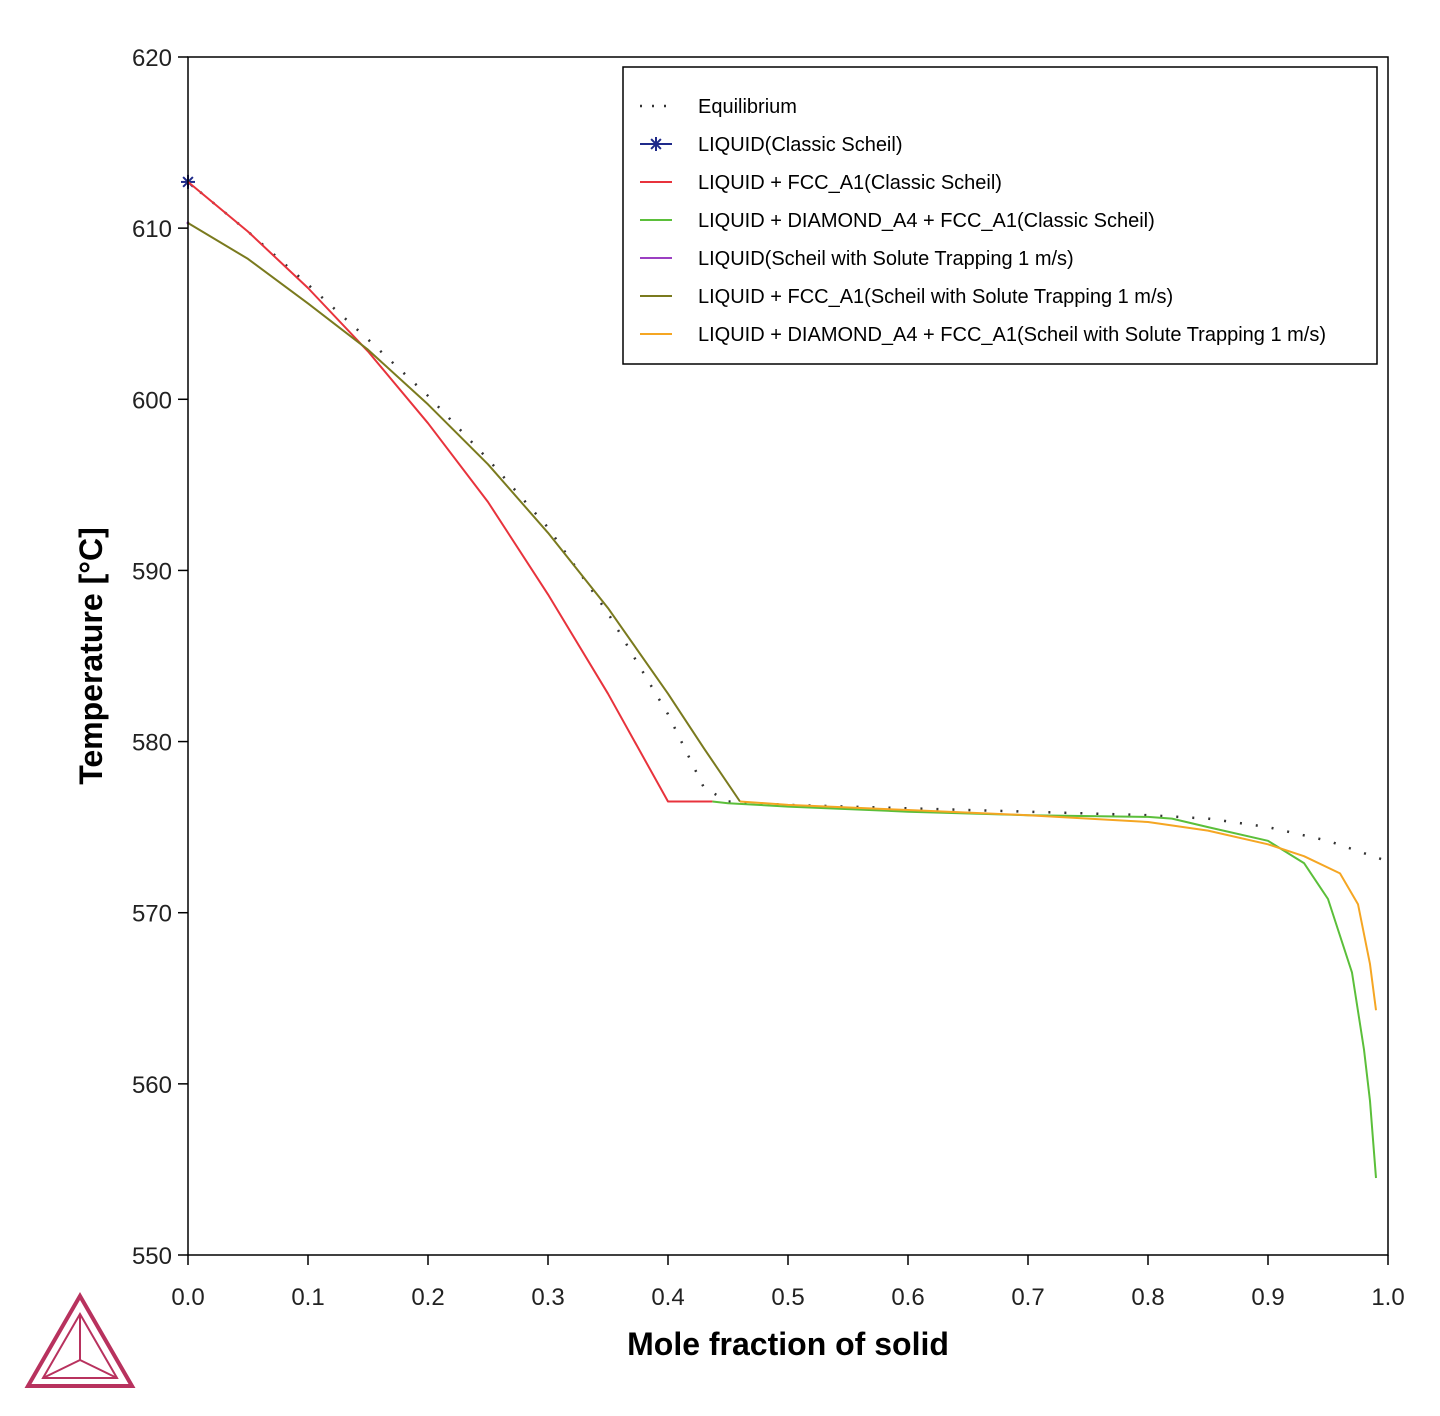  Describe the element at coordinates (187, 1297) in the screenshot. I see `x-tick-label: 0.0` at that location.